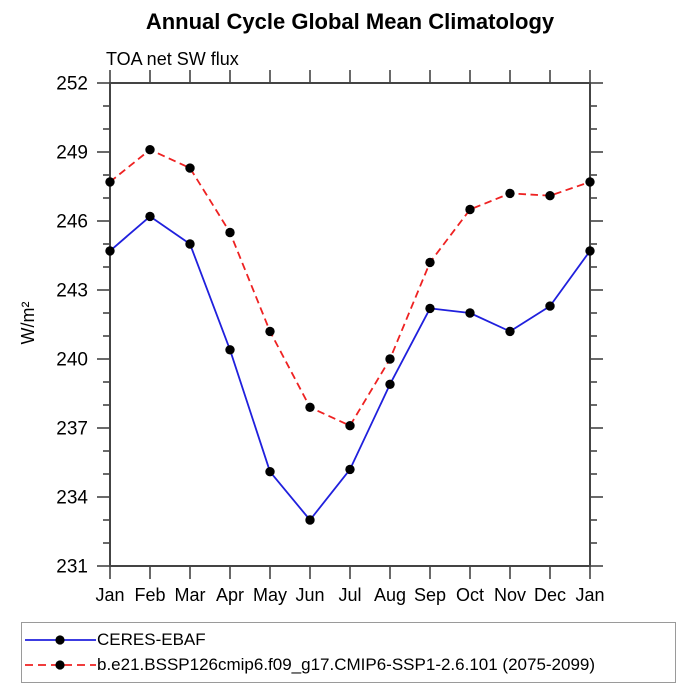  What do you see at coordinates (510, 595) in the screenshot?
I see `svg-text: Nov` at bounding box center [510, 595].